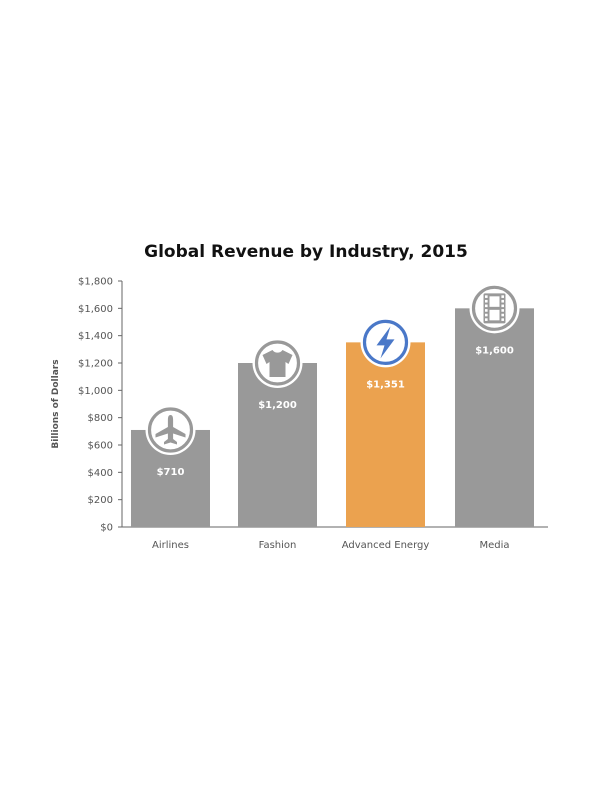 Image resolution: width=612 pixels, height=792 pixels. I want to click on bar-group: $1,351 Advanced Energy, so click(386, 434).